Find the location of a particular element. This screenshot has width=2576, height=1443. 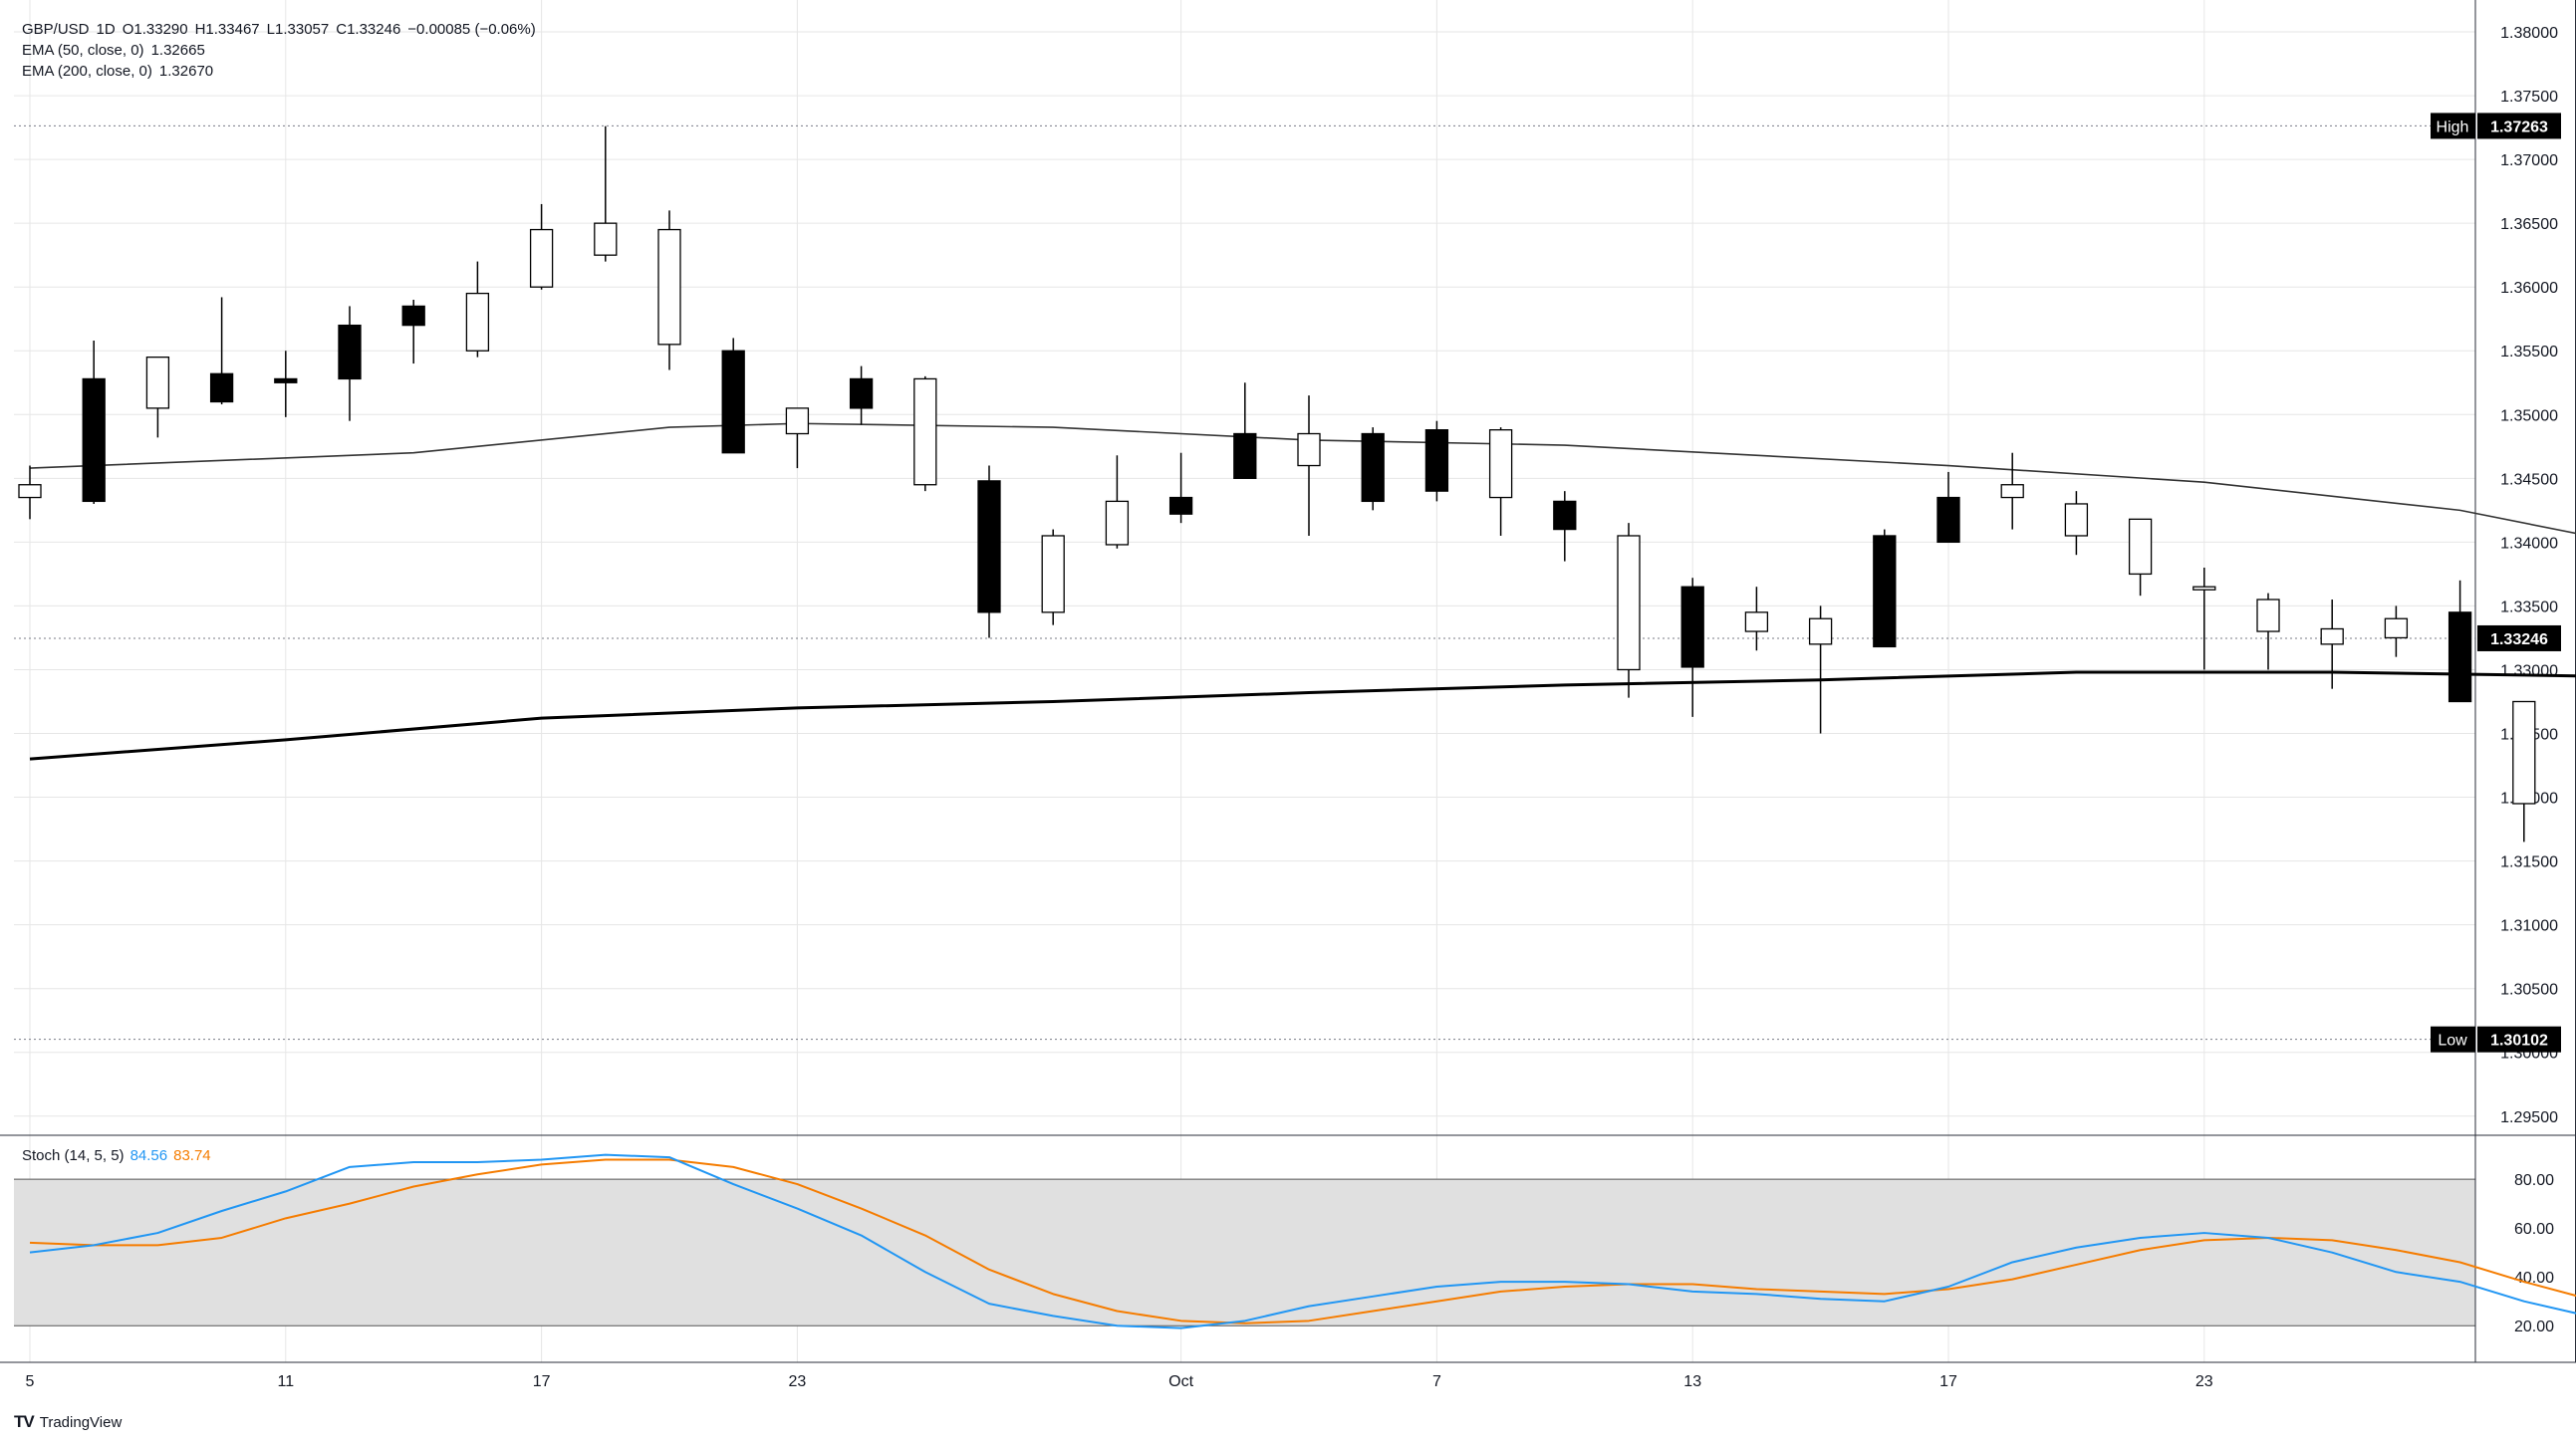

price-tick-label: 1.31000 is located at coordinates (2529, 926).